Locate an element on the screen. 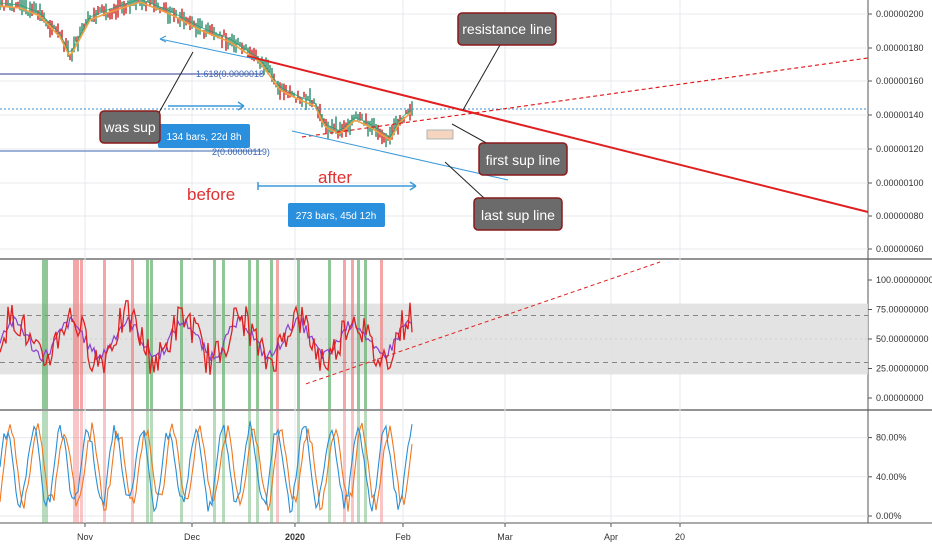 The image size is (932, 550). y-tick-label: 75.00000000 is located at coordinates (902, 310).